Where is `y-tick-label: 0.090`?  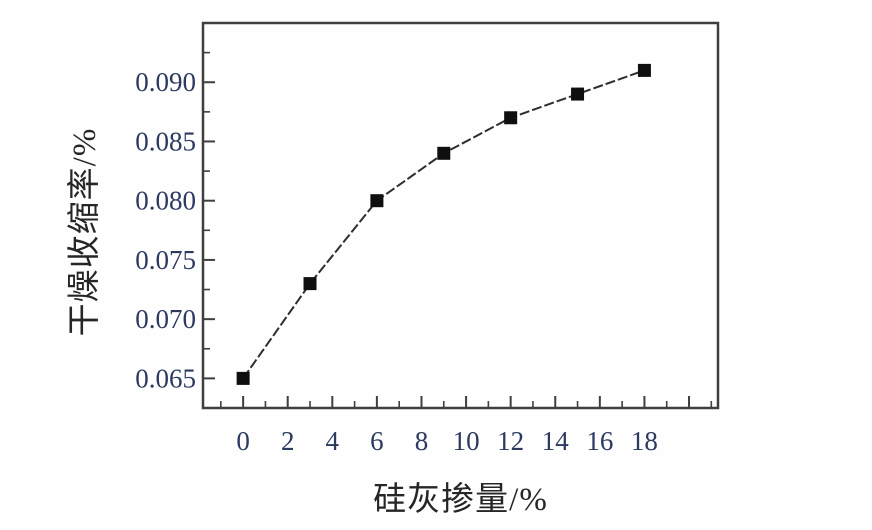 y-tick-label: 0.090 is located at coordinates (165, 82).